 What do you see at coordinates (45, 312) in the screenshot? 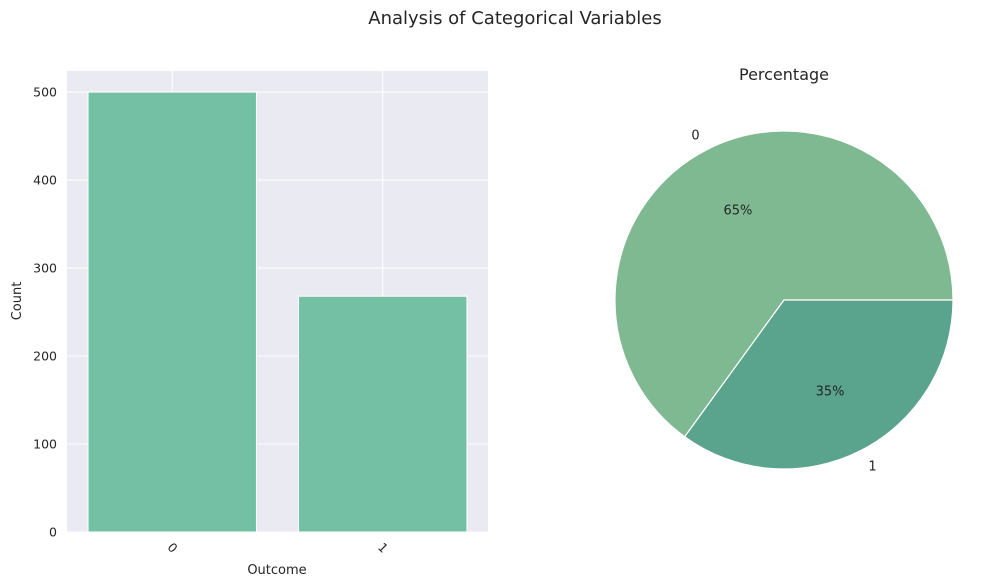
I see `y-tick-labels: 0 100 200 300 400 500` at bounding box center [45, 312].